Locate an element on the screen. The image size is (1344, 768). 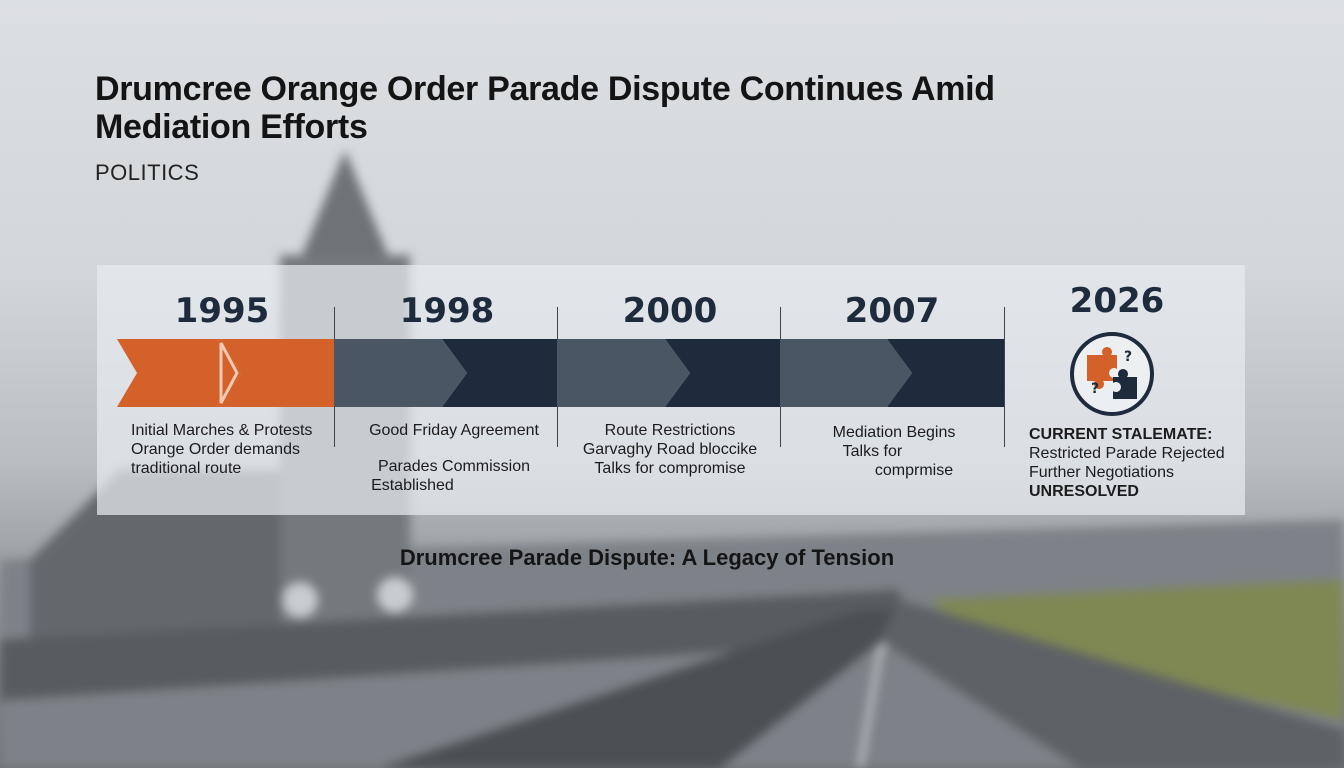
timeline-year: 2007 is located at coordinates (892, 311).